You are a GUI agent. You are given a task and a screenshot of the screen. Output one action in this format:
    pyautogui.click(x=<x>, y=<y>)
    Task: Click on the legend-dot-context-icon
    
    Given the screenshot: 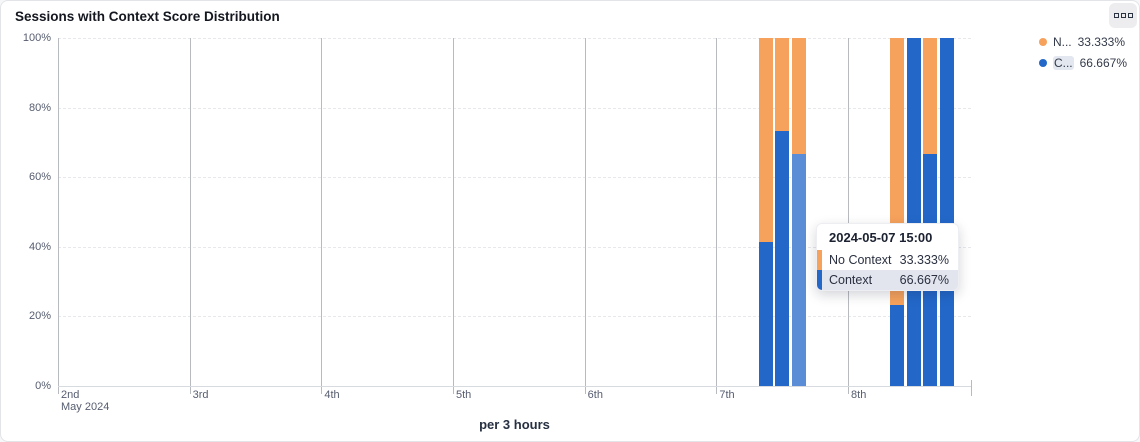 What is the action you would take?
    pyautogui.click(x=1042, y=63)
    